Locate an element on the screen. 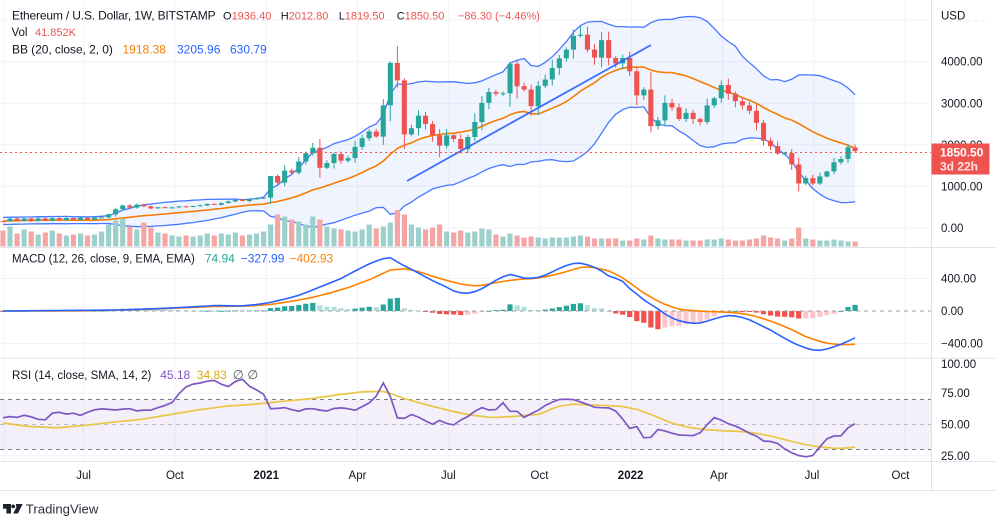  svg-text: BB (20, close, 2, 0) is located at coordinates (62, 50).